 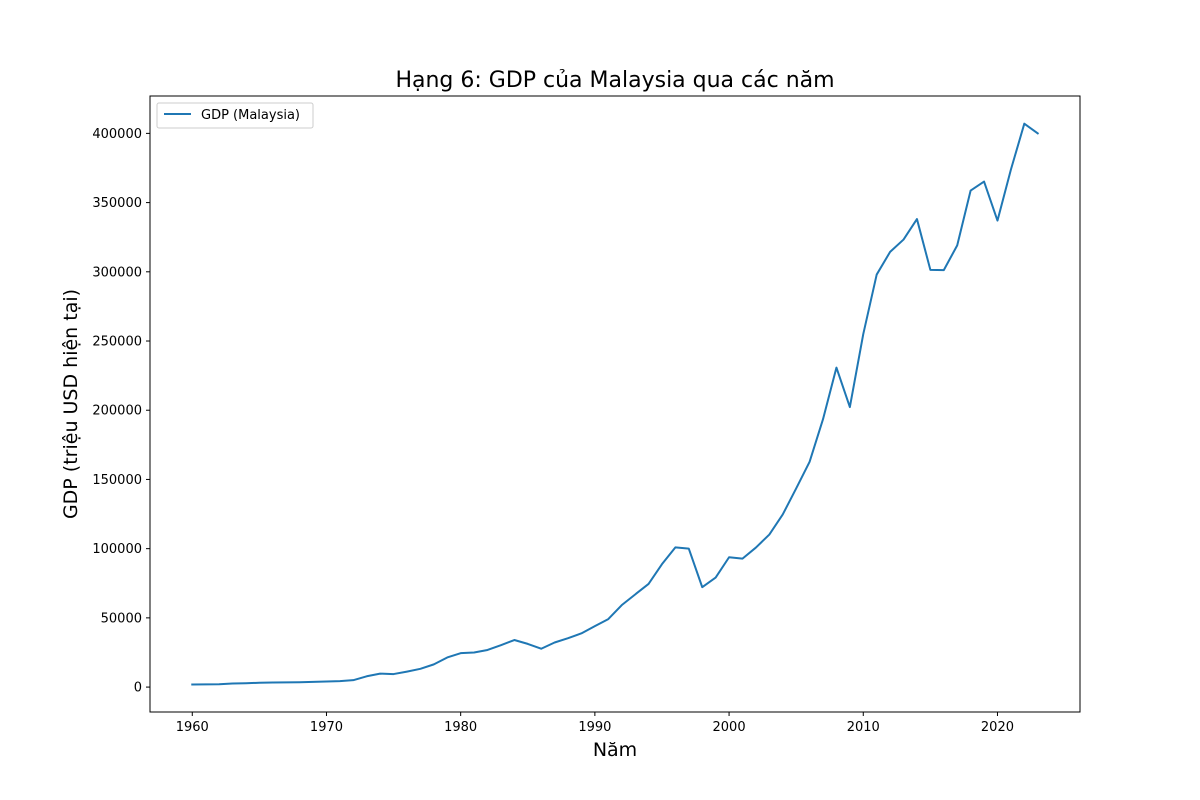 I want to click on y-axis-title: GDP (triệu USD hiện tại), so click(x=71, y=404).